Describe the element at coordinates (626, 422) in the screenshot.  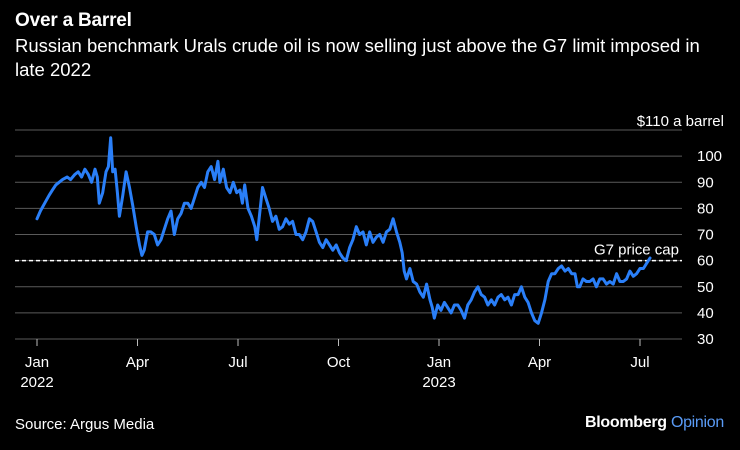
I see `brand-main: Bloomberg` at that location.